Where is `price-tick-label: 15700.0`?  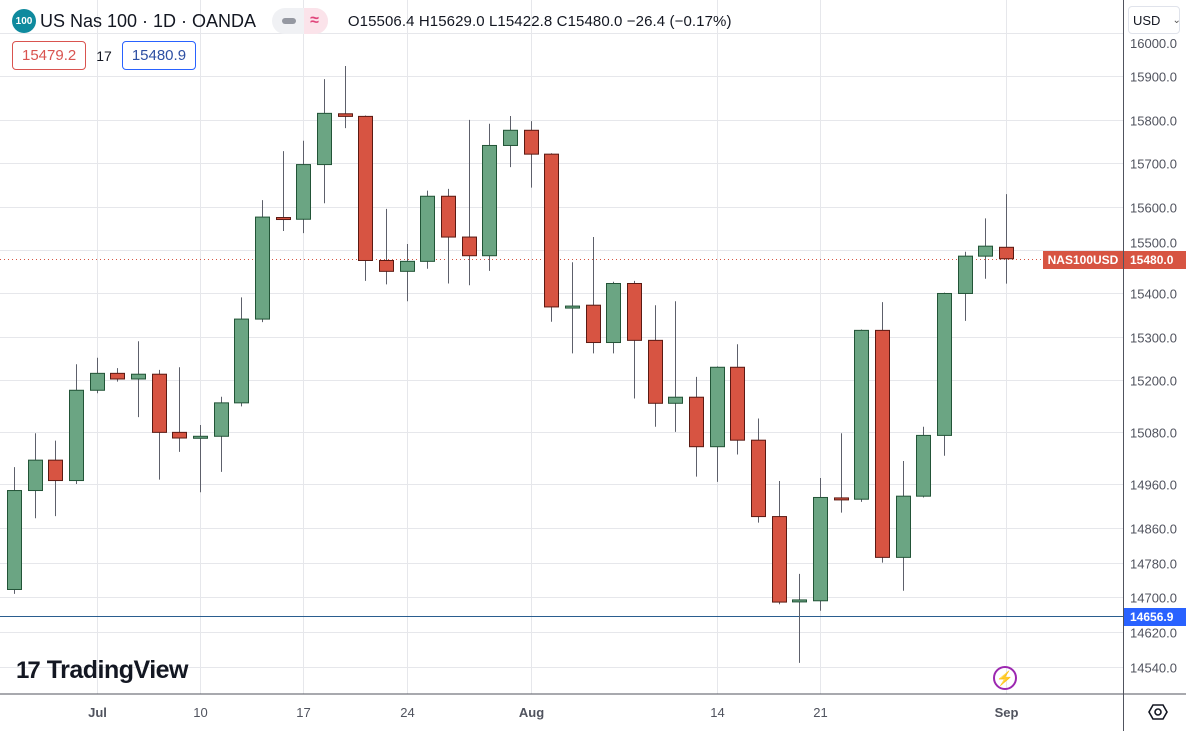
price-tick-label: 15700.0 is located at coordinates (1153, 164).